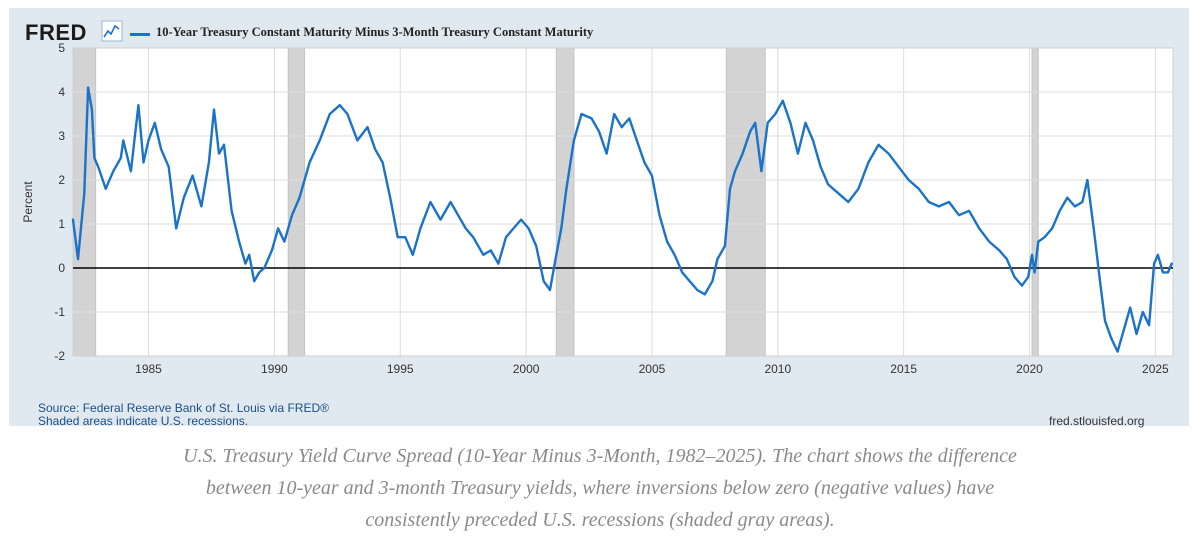 The height and width of the screenshot is (552, 1200). What do you see at coordinates (148, 369) in the screenshot?
I see `x-tick-label: 1985` at bounding box center [148, 369].